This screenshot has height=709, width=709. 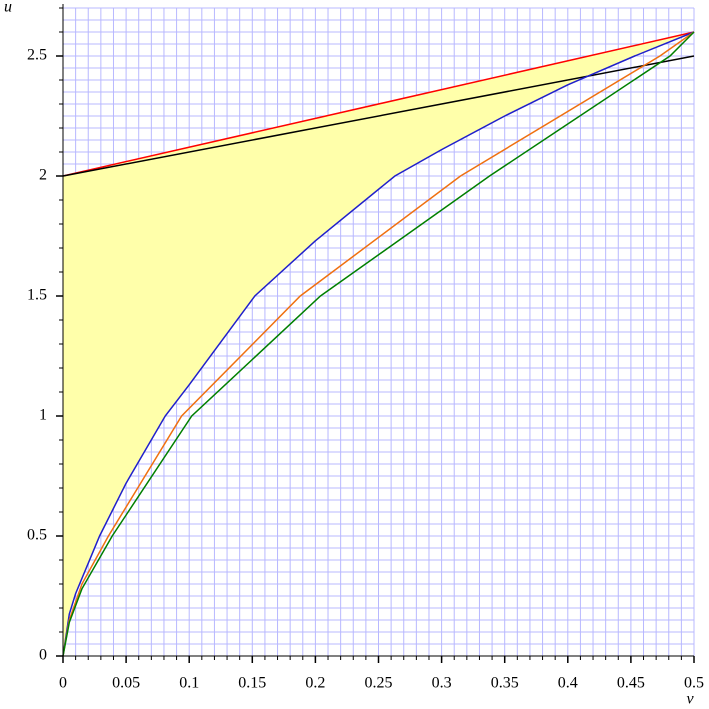 What do you see at coordinates (252, 683) in the screenshot?
I see `x-tick-label: 0.15` at bounding box center [252, 683].